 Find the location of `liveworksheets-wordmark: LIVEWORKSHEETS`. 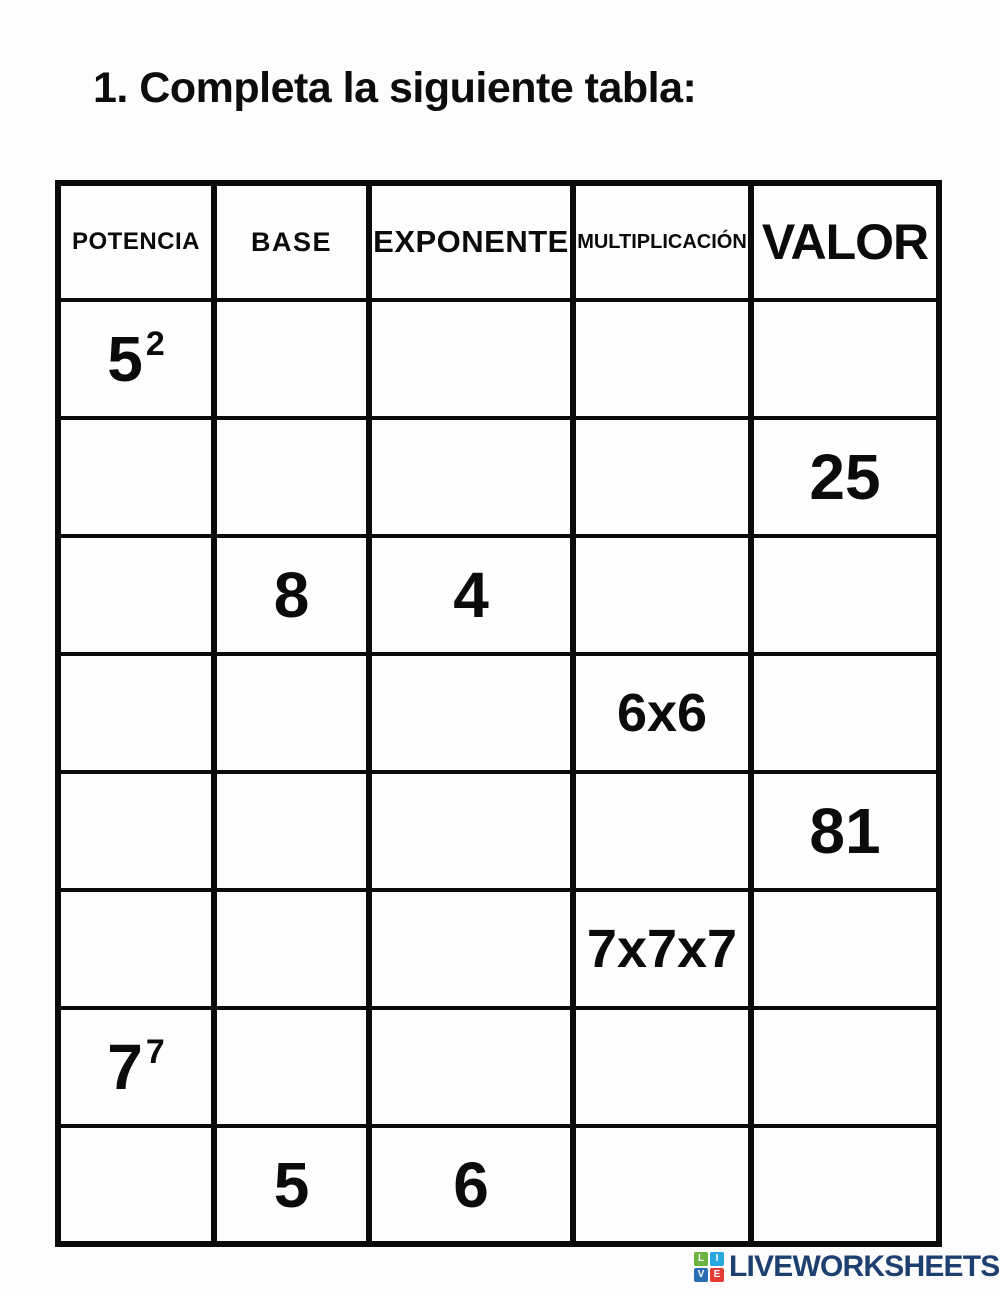

liveworksheets-wordmark: LIVEWORKSHEETS is located at coordinates (864, 1266).